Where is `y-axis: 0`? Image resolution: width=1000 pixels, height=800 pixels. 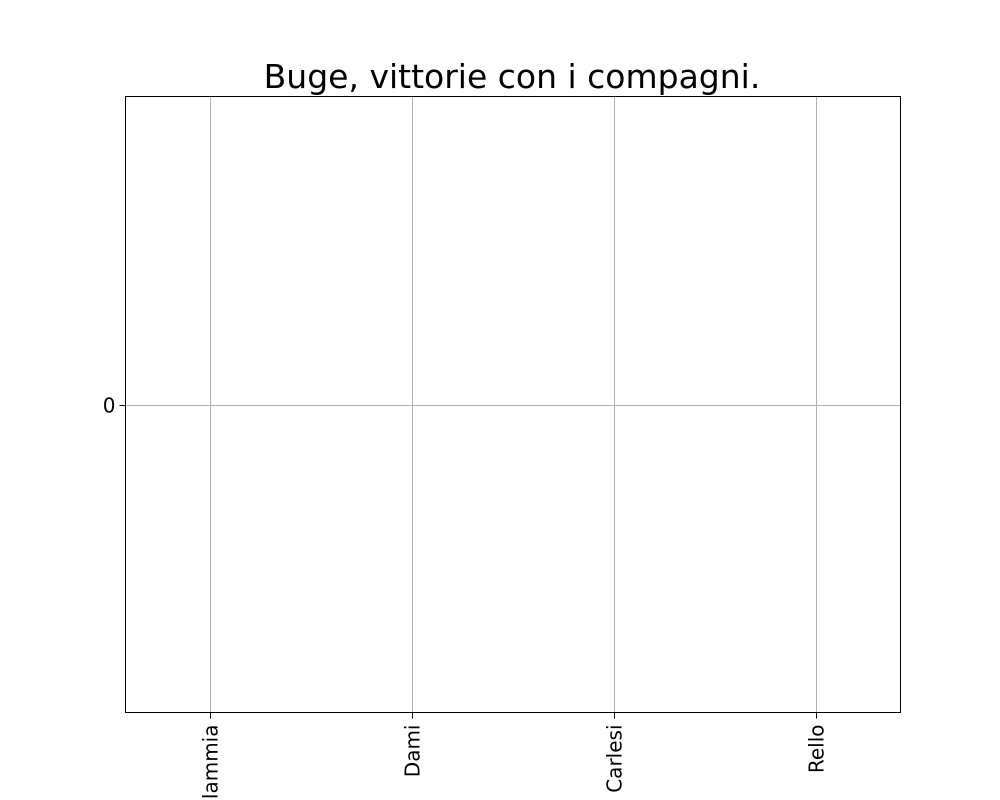
y-axis: 0 is located at coordinates (114, 406).